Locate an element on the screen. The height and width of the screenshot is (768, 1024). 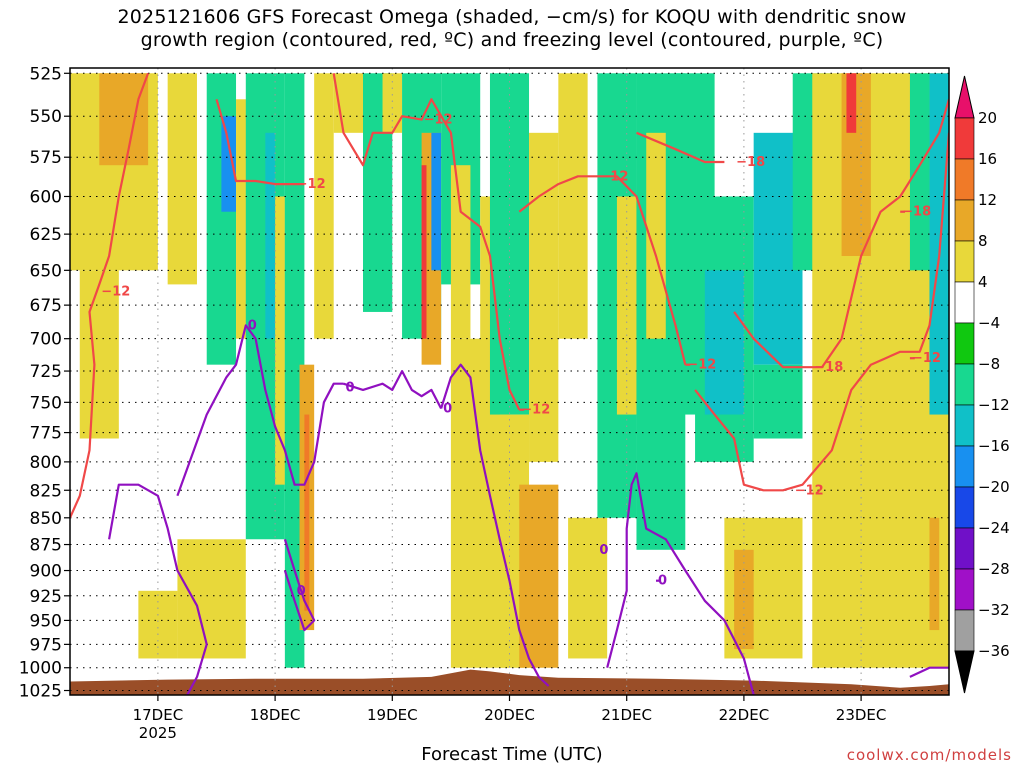
y-tick-label: 1000 is located at coordinates (40, 669).